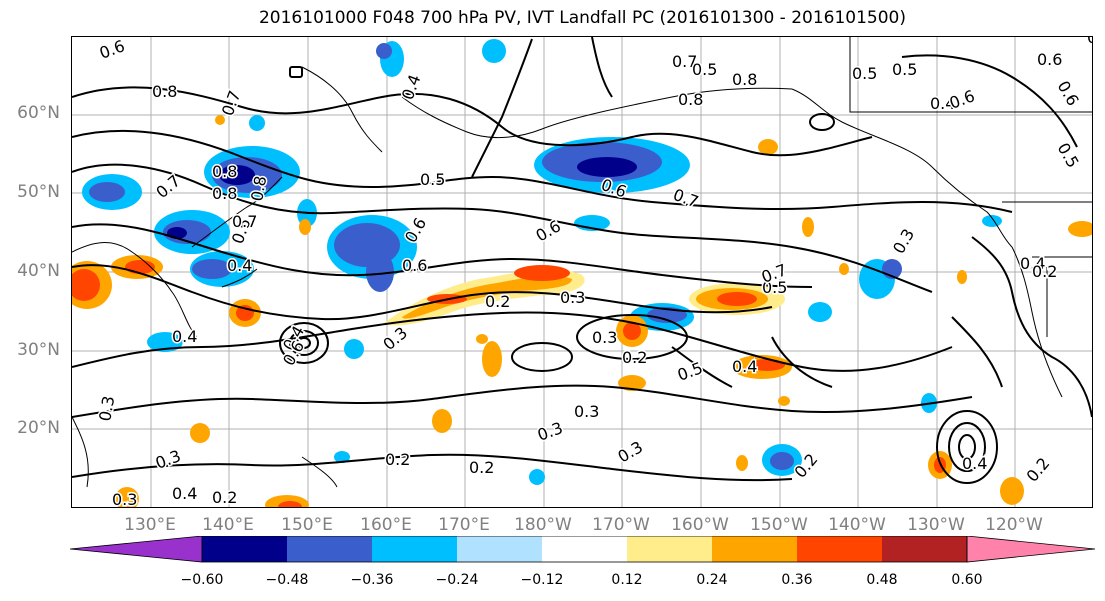 The height and width of the screenshot is (601, 1105). I want to click on lon-label-120w: 120°W, so click(1014, 525).